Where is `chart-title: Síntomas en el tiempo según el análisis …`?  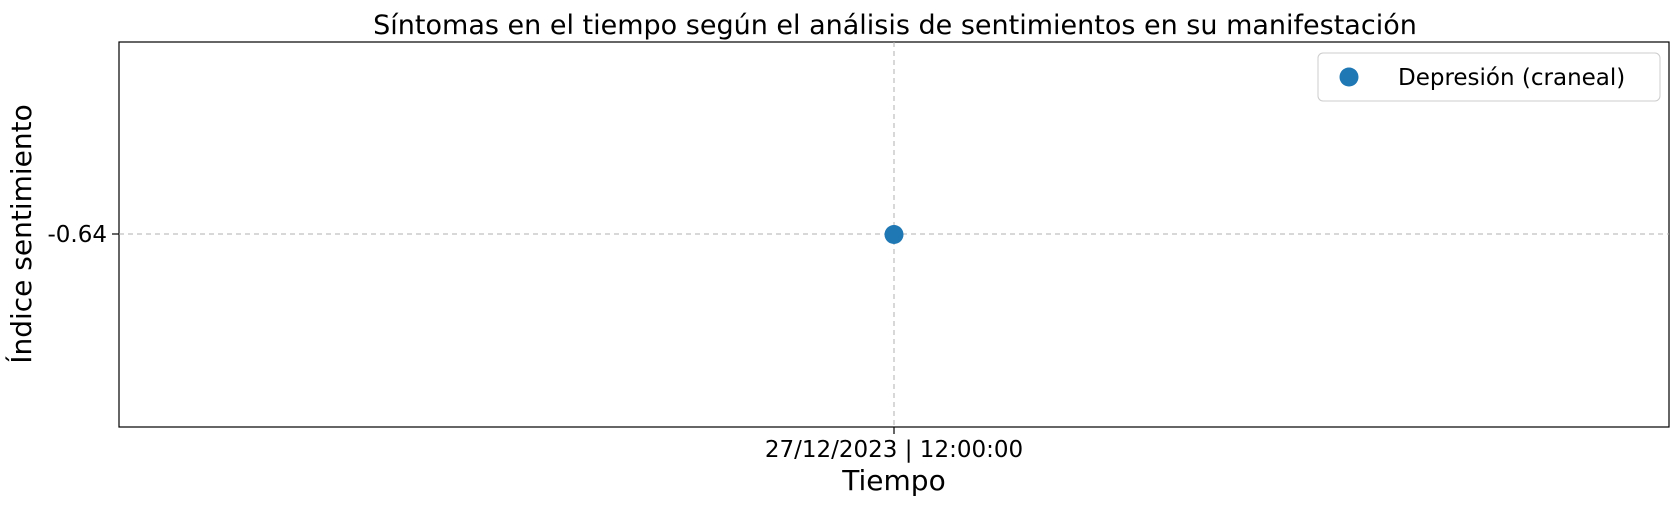 chart-title: Síntomas en el tiempo según el análisis … is located at coordinates (895, 25).